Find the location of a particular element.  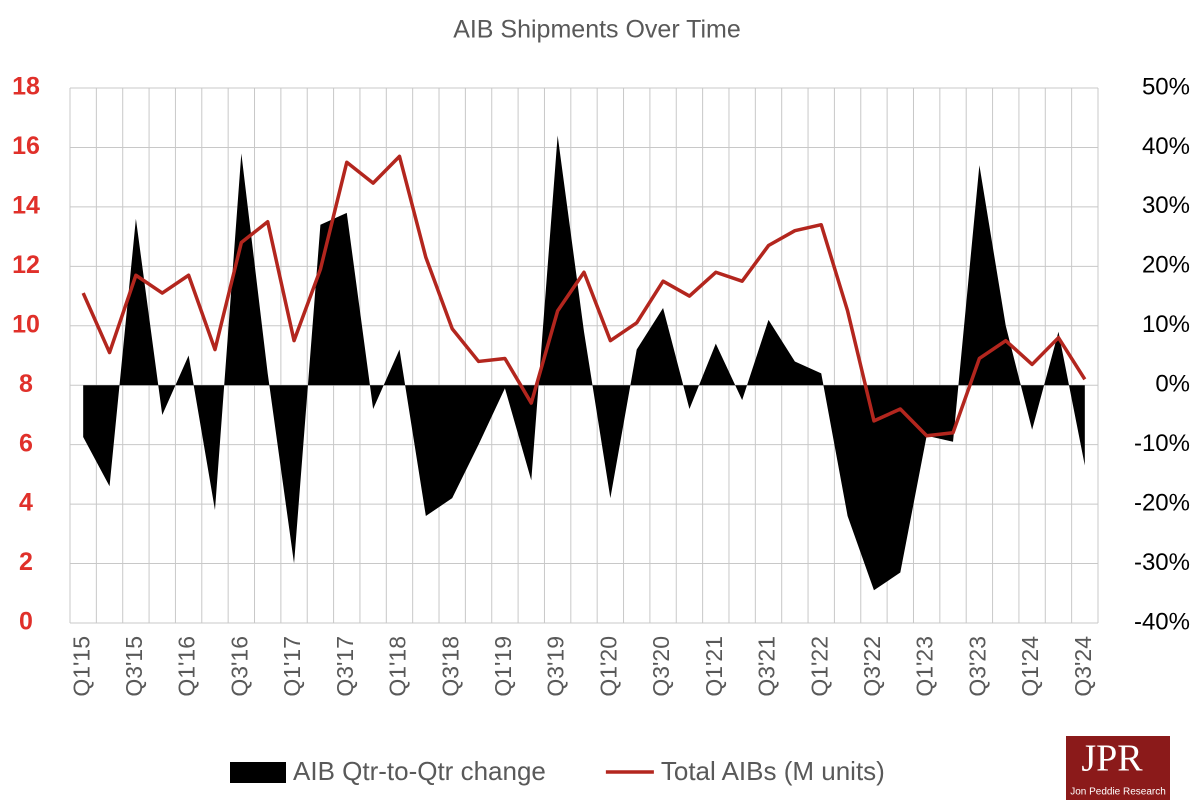

x-tick-label: Q1'20 is located at coordinates (608, 666).